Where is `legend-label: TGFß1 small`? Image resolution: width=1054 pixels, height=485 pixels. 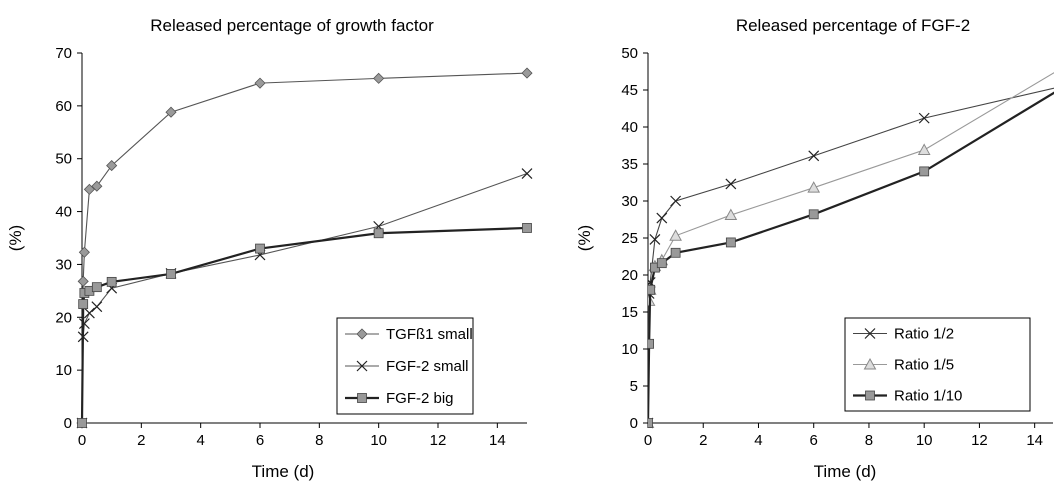 legend-label: TGFß1 small is located at coordinates (429, 334).